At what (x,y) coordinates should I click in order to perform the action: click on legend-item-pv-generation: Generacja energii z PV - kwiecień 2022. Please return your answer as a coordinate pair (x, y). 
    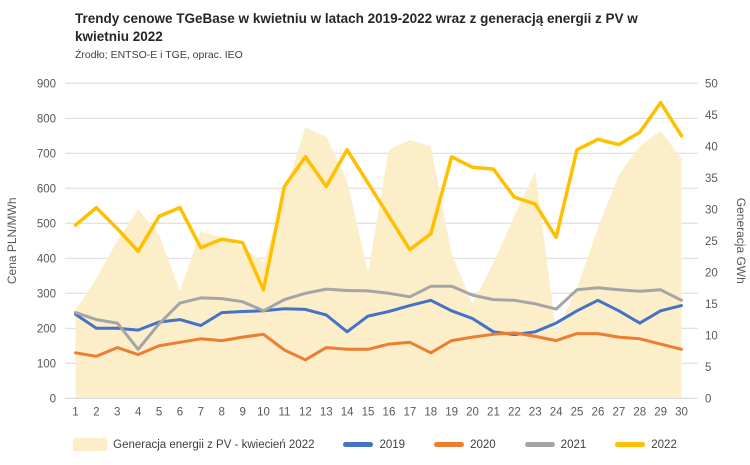
    Looking at the image, I should click on (193, 444).